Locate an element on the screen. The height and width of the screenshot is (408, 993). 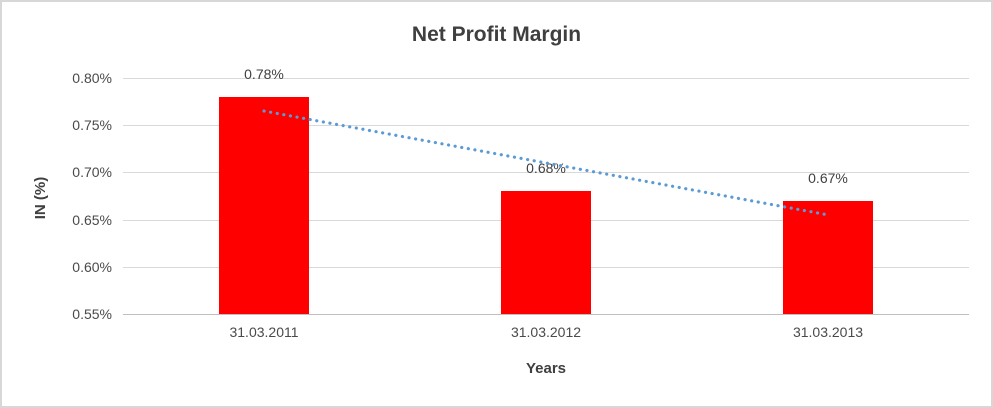
y-tick-label: 0.65% is located at coordinates (92, 219).